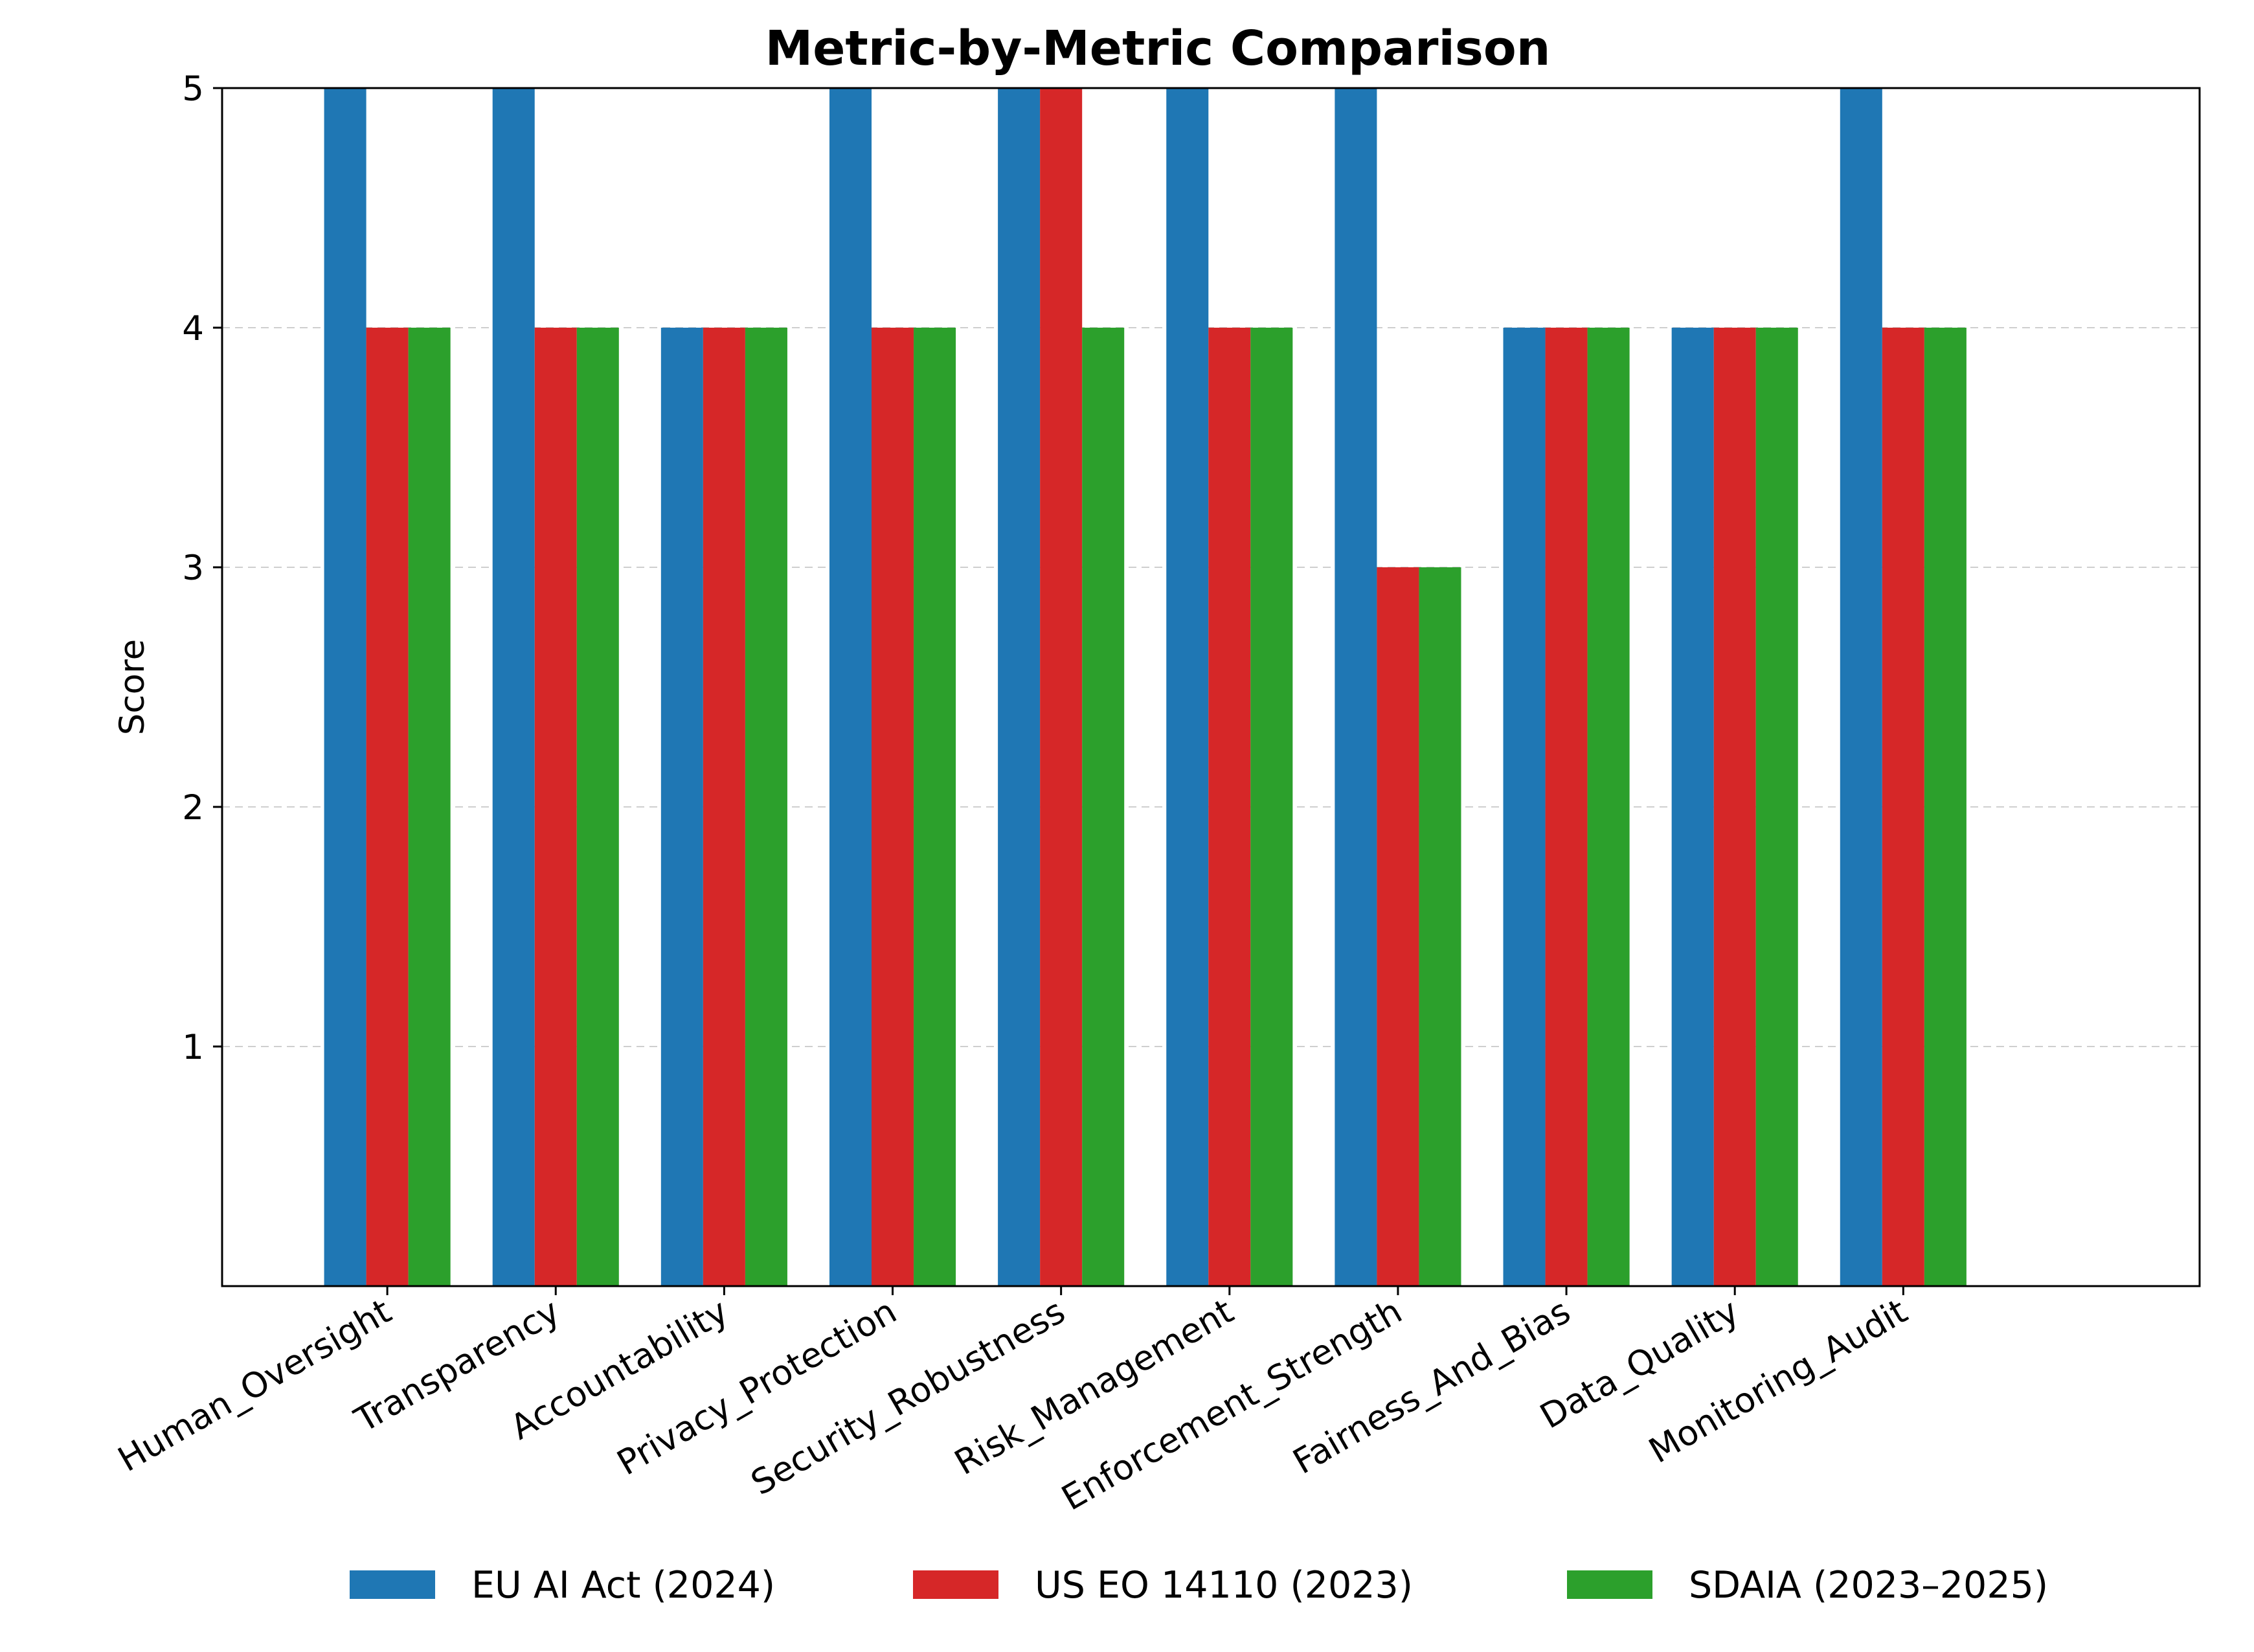 The image size is (2254, 1652). I want to click on y-axis: 1 2 3 4 5, so click(202, 568).